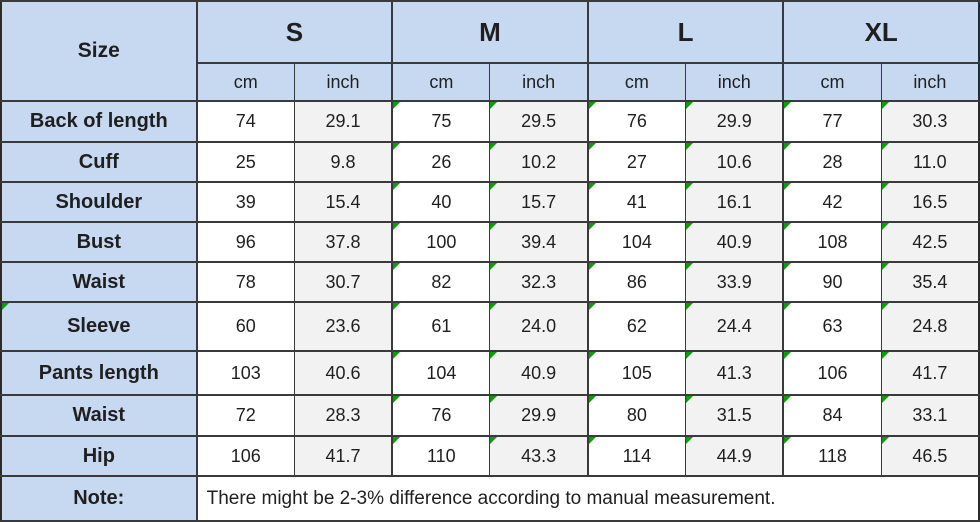  I want to click on note-label: Note:, so click(99, 498).